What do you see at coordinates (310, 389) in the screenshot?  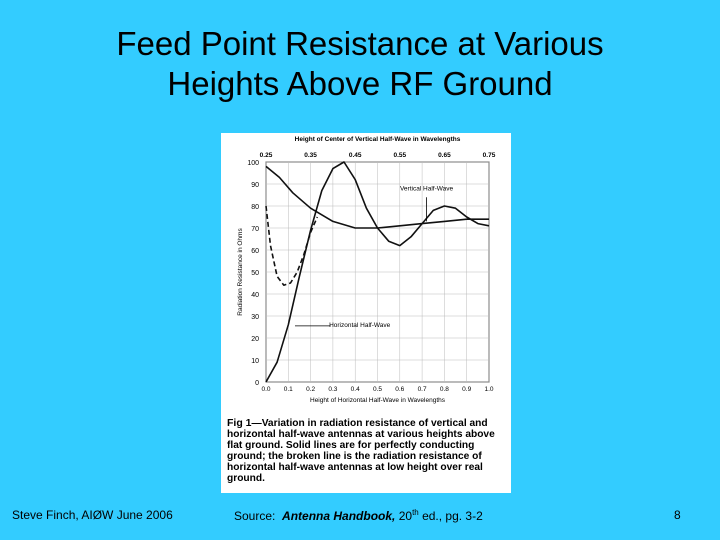 I see `x-tick-label: 0.2` at bounding box center [310, 389].